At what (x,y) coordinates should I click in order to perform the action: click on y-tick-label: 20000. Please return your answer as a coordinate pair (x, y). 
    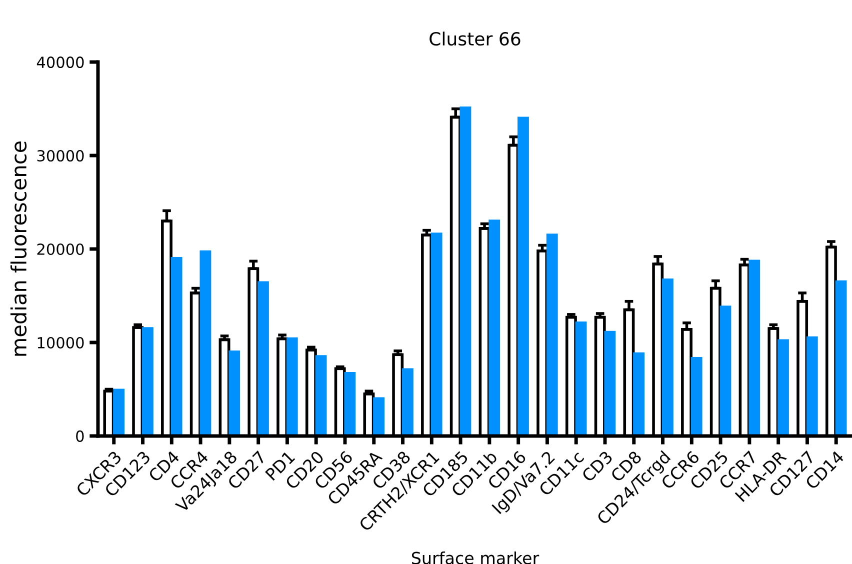
    Looking at the image, I should click on (60, 249).